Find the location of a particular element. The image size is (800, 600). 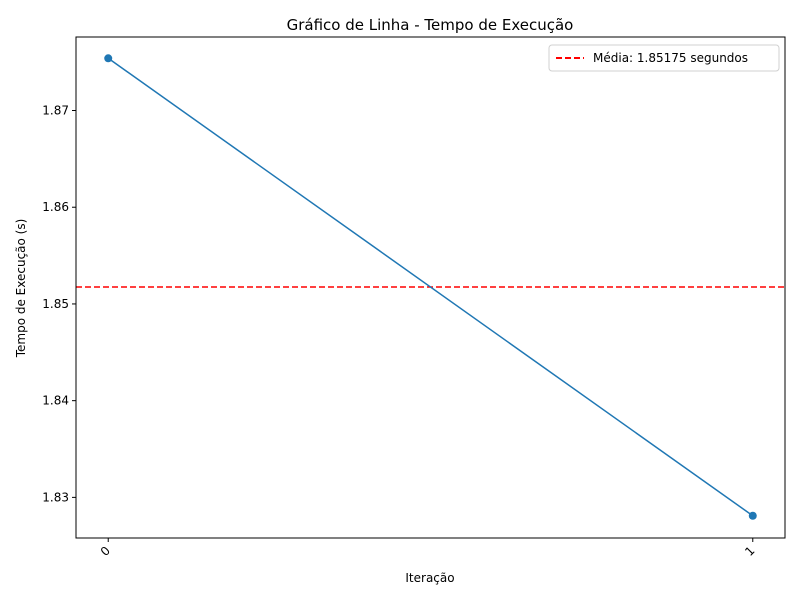

legend: Média: 1.85175 segundos is located at coordinates (664, 58).